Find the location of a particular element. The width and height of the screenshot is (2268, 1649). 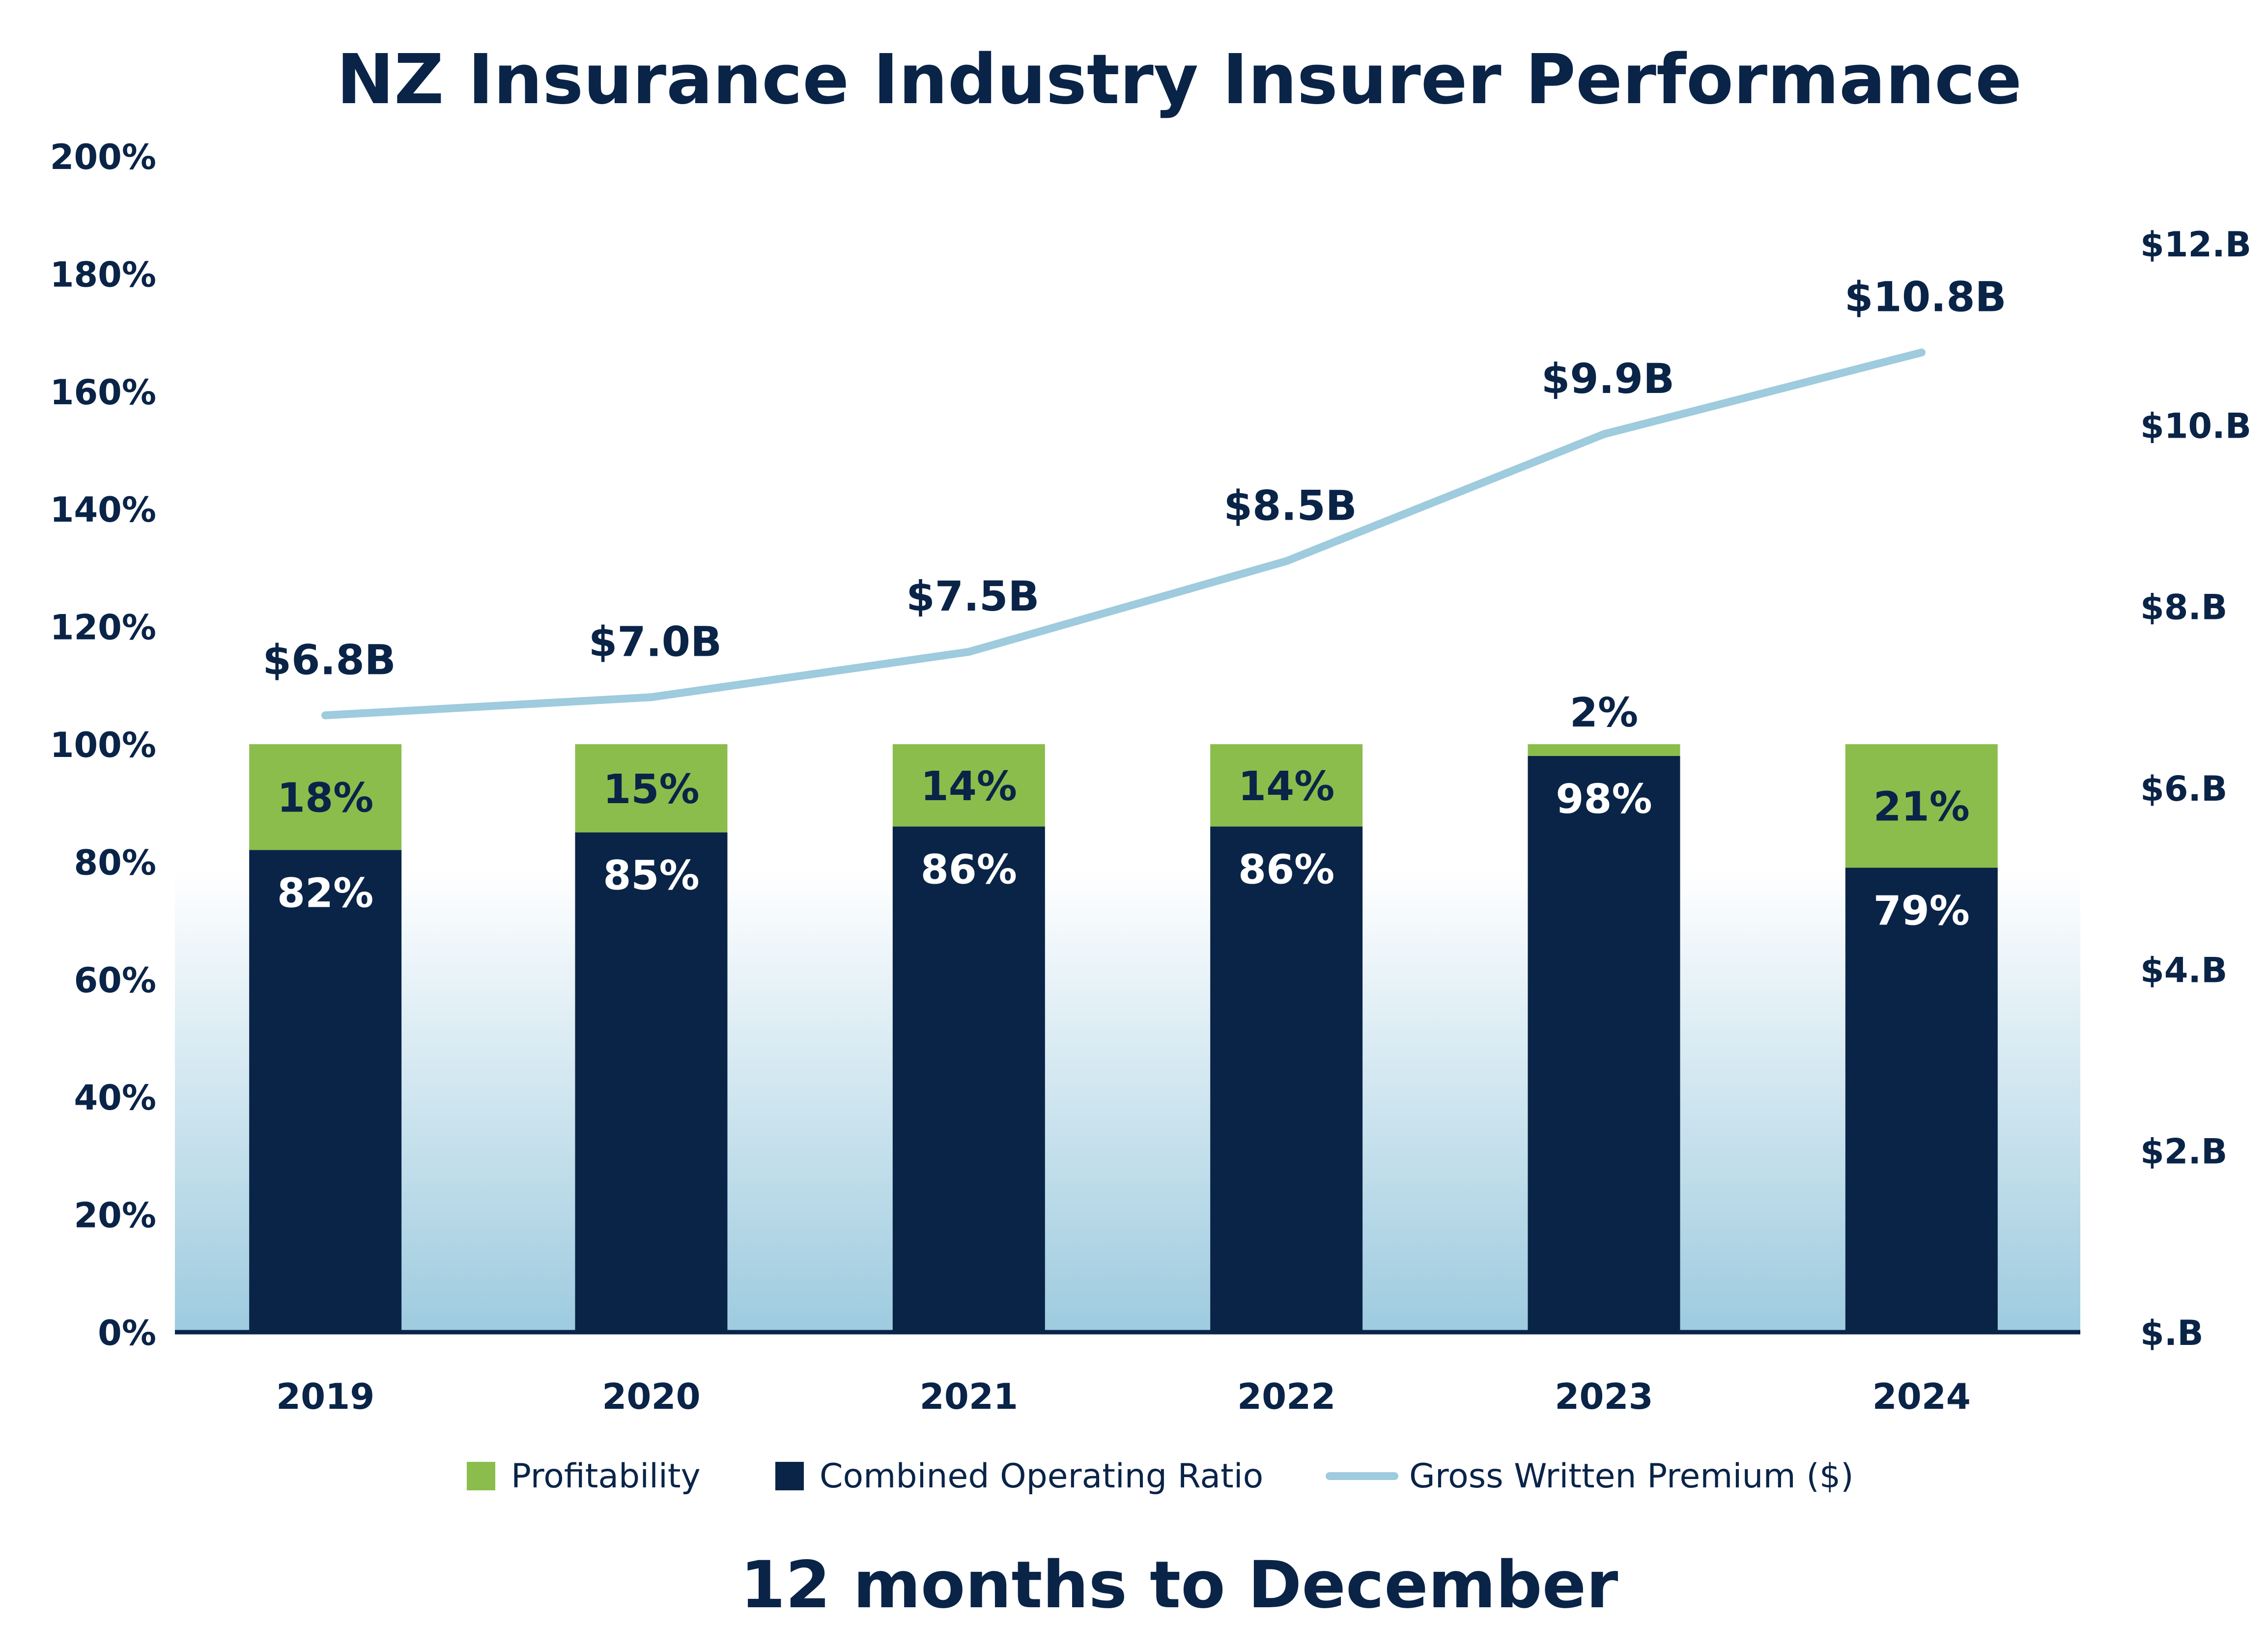

gwp-data-label: $10.8B is located at coordinates (1926, 297).